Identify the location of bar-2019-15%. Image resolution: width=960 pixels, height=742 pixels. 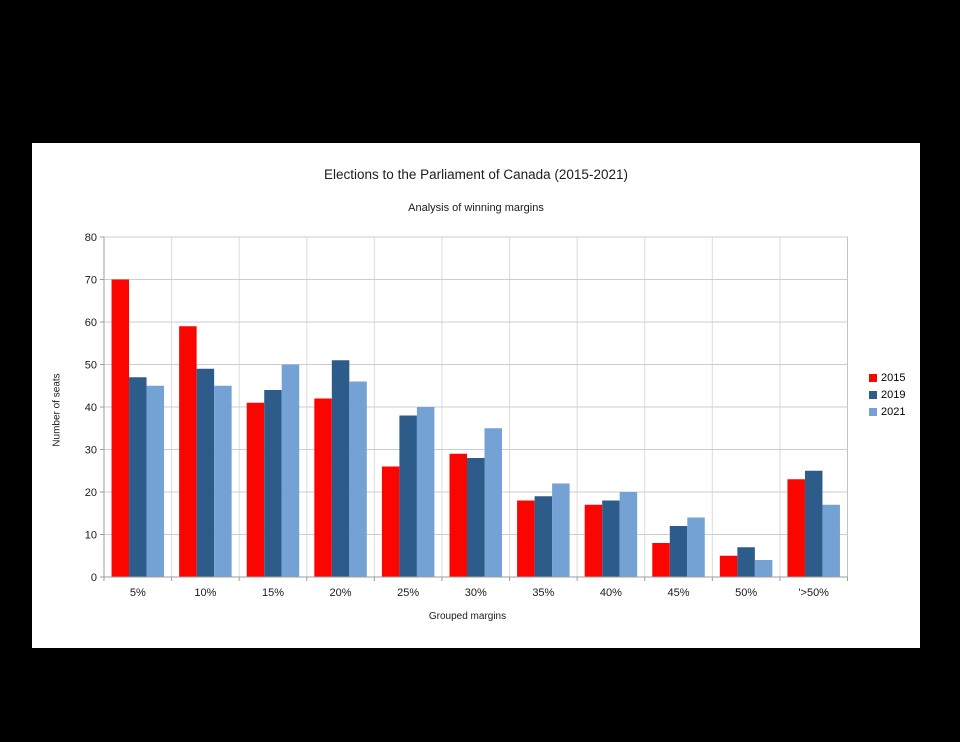
(273, 483).